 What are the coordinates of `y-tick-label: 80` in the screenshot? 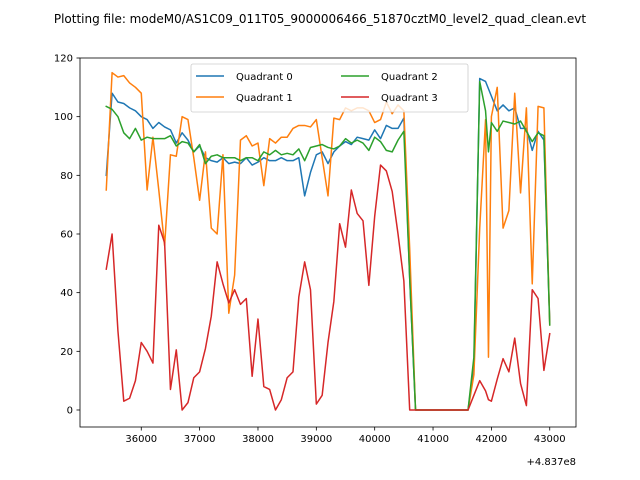 It's located at (66, 176).